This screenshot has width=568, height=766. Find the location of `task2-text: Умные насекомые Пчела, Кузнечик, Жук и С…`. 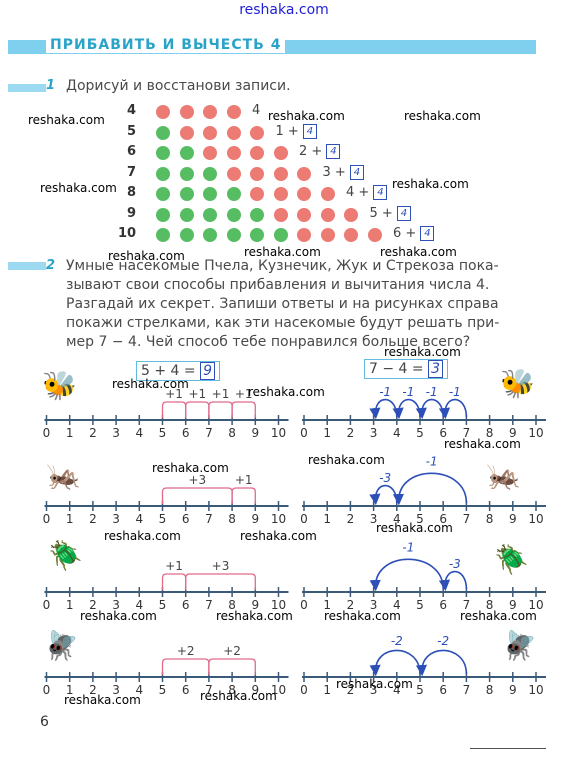

task2-text: Умные насекомые Пчела, Кузнечик, Жук и С… is located at coordinates (301, 304).